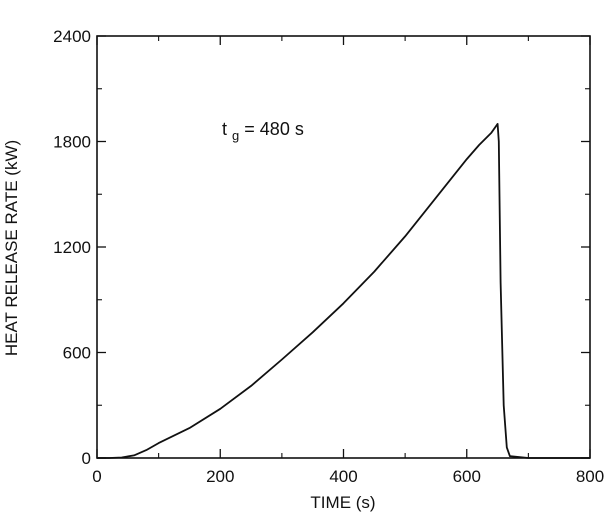  I want to click on annotation-main: t, so click(224, 129).